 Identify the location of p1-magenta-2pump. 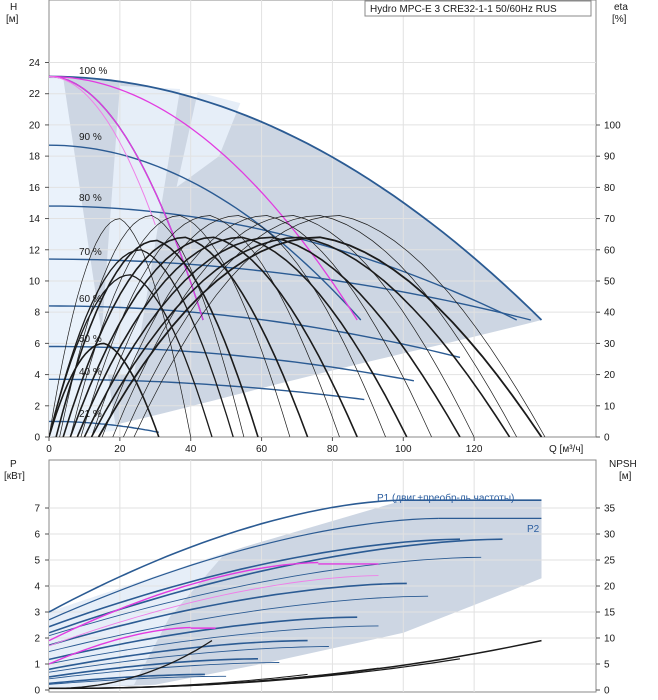
(184, 601).